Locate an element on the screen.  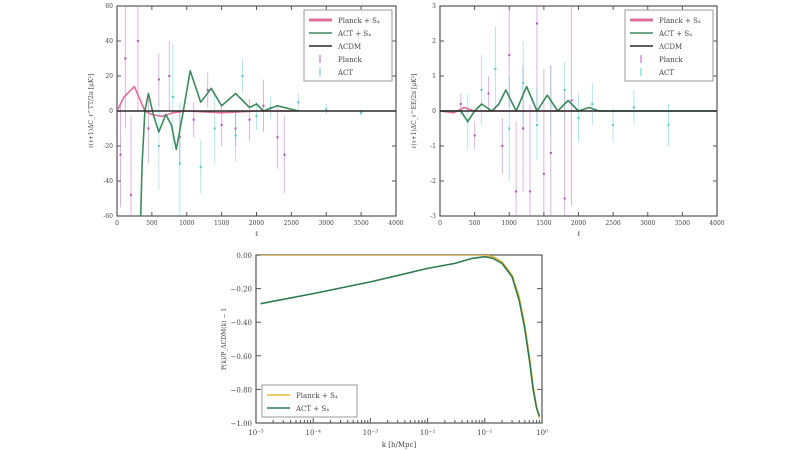
x-tick-label: 2500 is located at coordinates (291, 223).